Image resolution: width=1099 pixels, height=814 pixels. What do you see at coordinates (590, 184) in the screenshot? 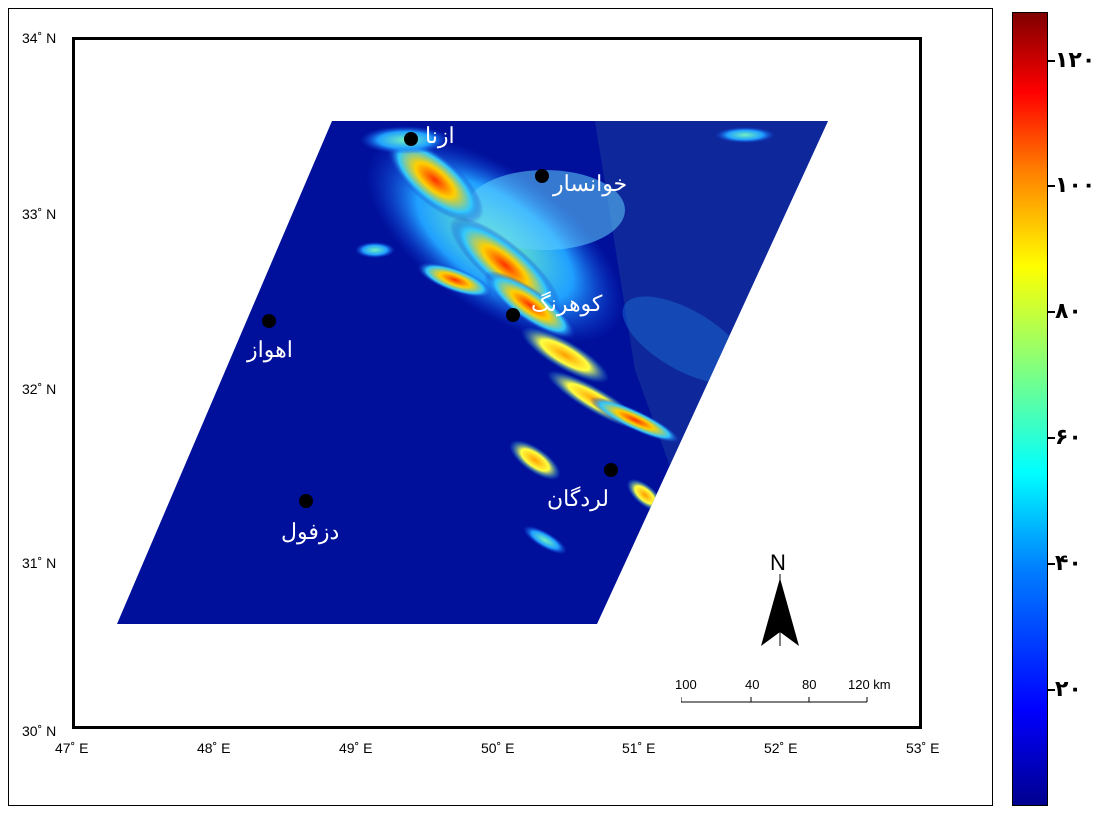
I see `city-label-khansar: خوانسار` at bounding box center [590, 184].